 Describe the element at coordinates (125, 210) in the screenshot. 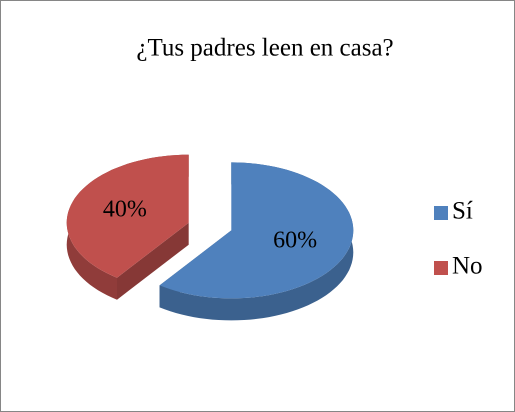

I see `data-label: 40%` at that location.